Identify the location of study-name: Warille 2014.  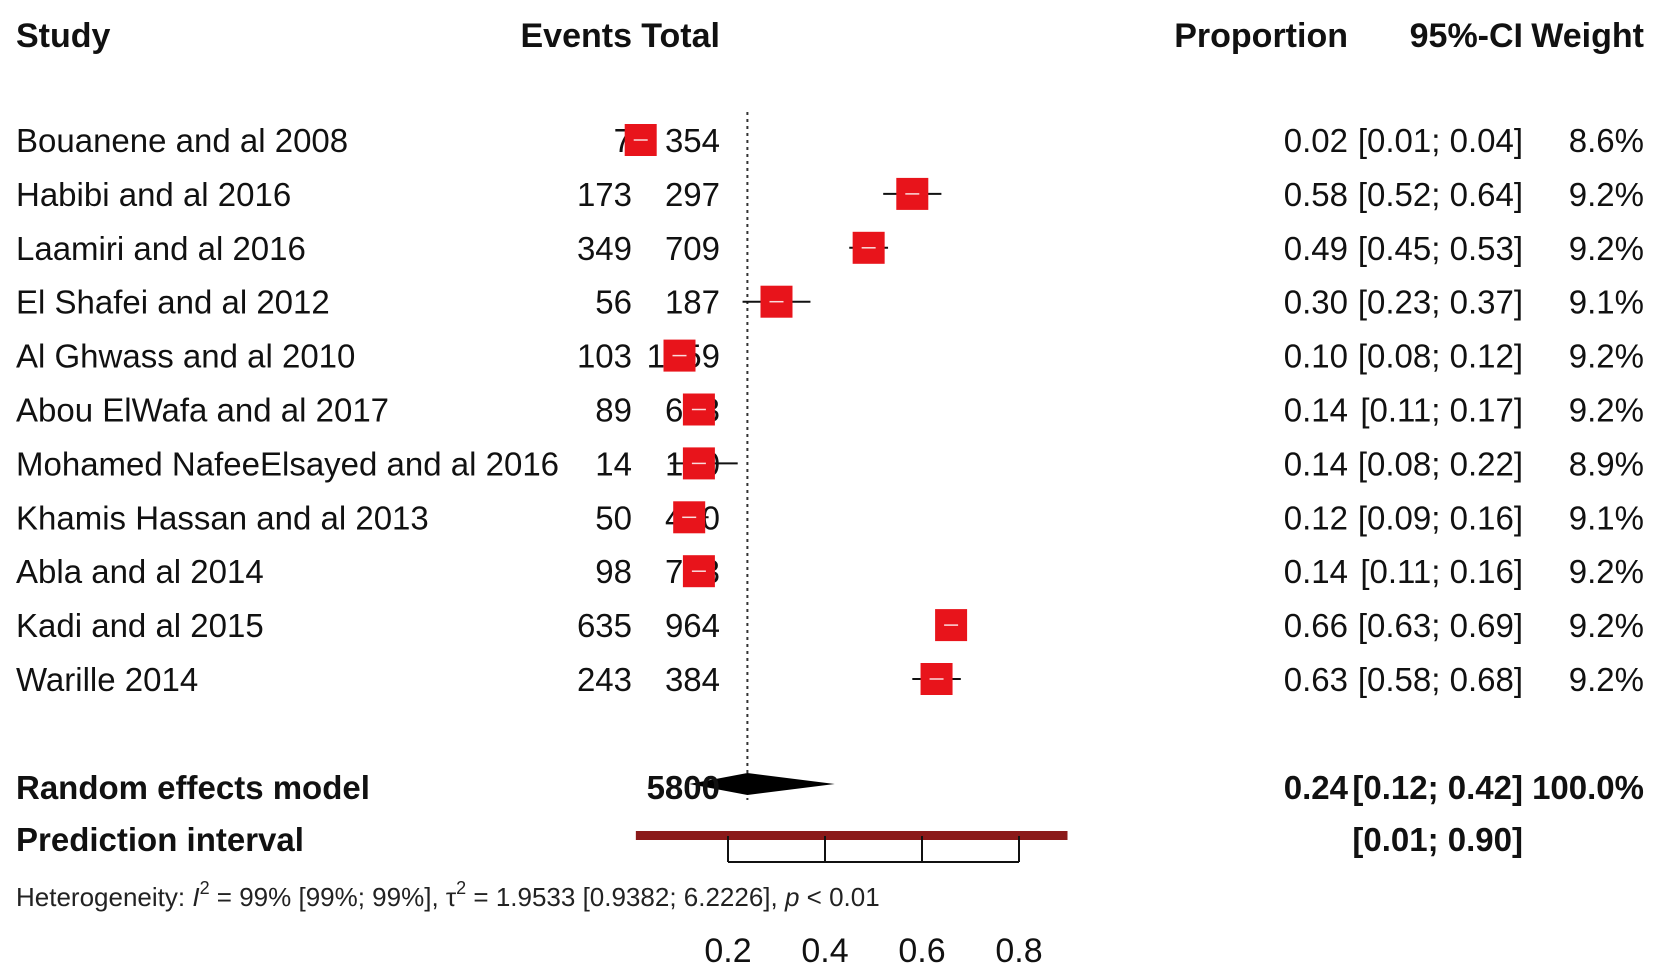
(107, 679).